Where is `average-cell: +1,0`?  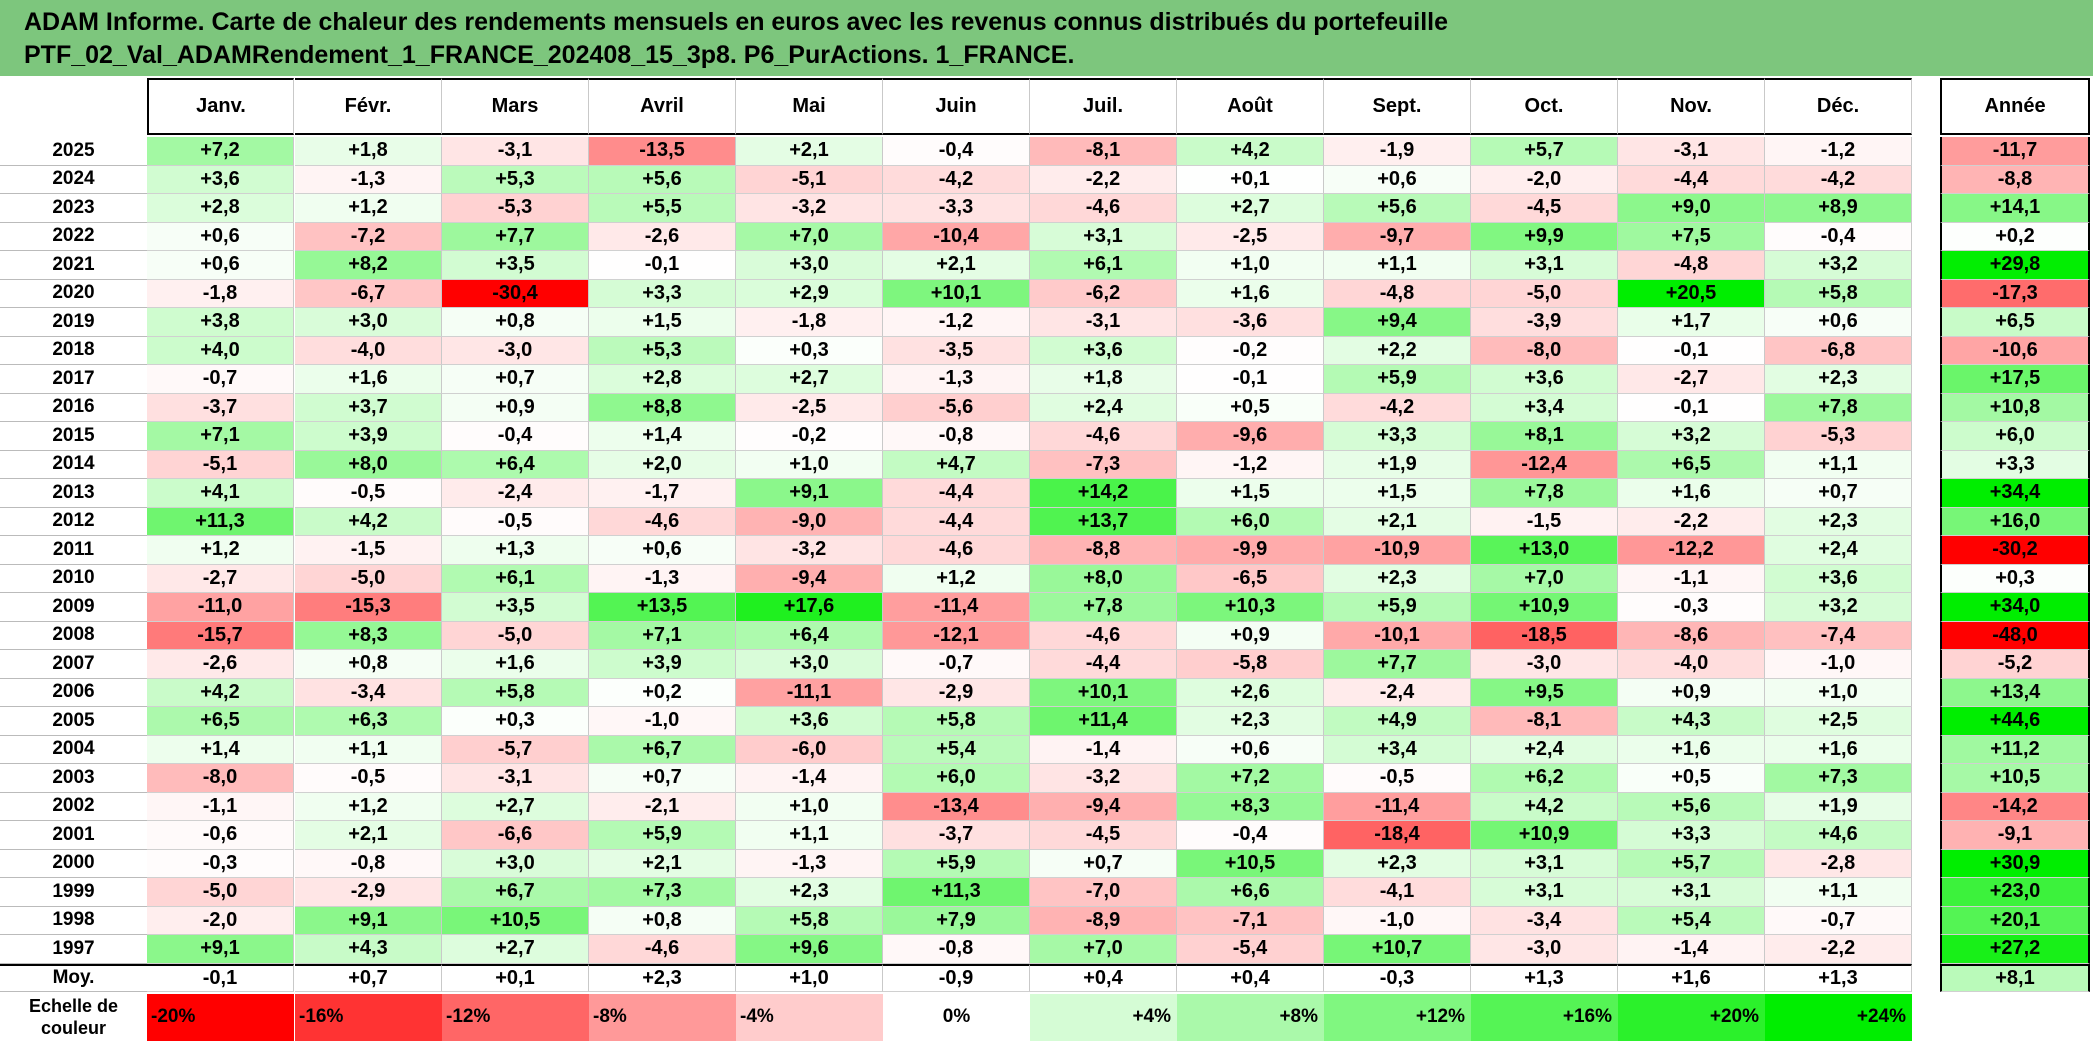 average-cell: +1,0 is located at coordinates (809, 977).